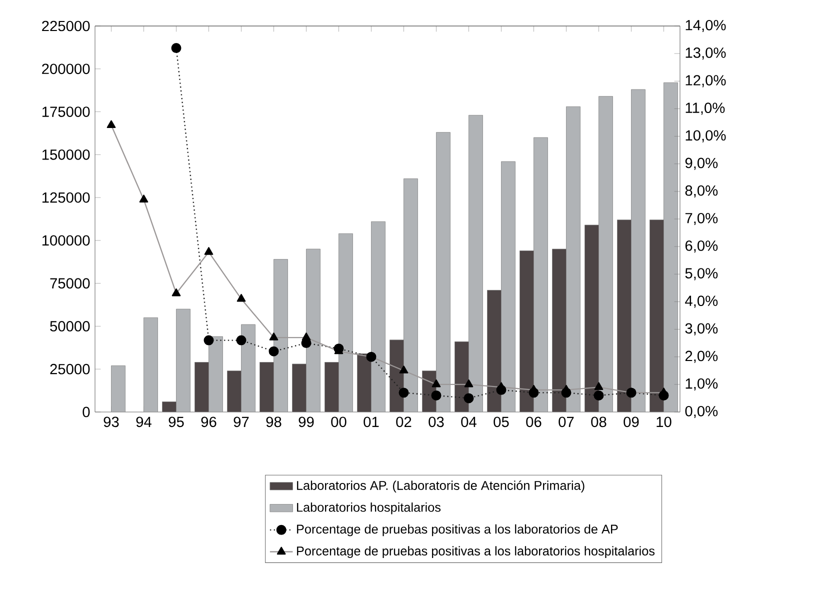  What do you see at coordinates (70, 369) in the screenshot?
I see `y-tick-label: 25000` at bounding box center [70, 369].